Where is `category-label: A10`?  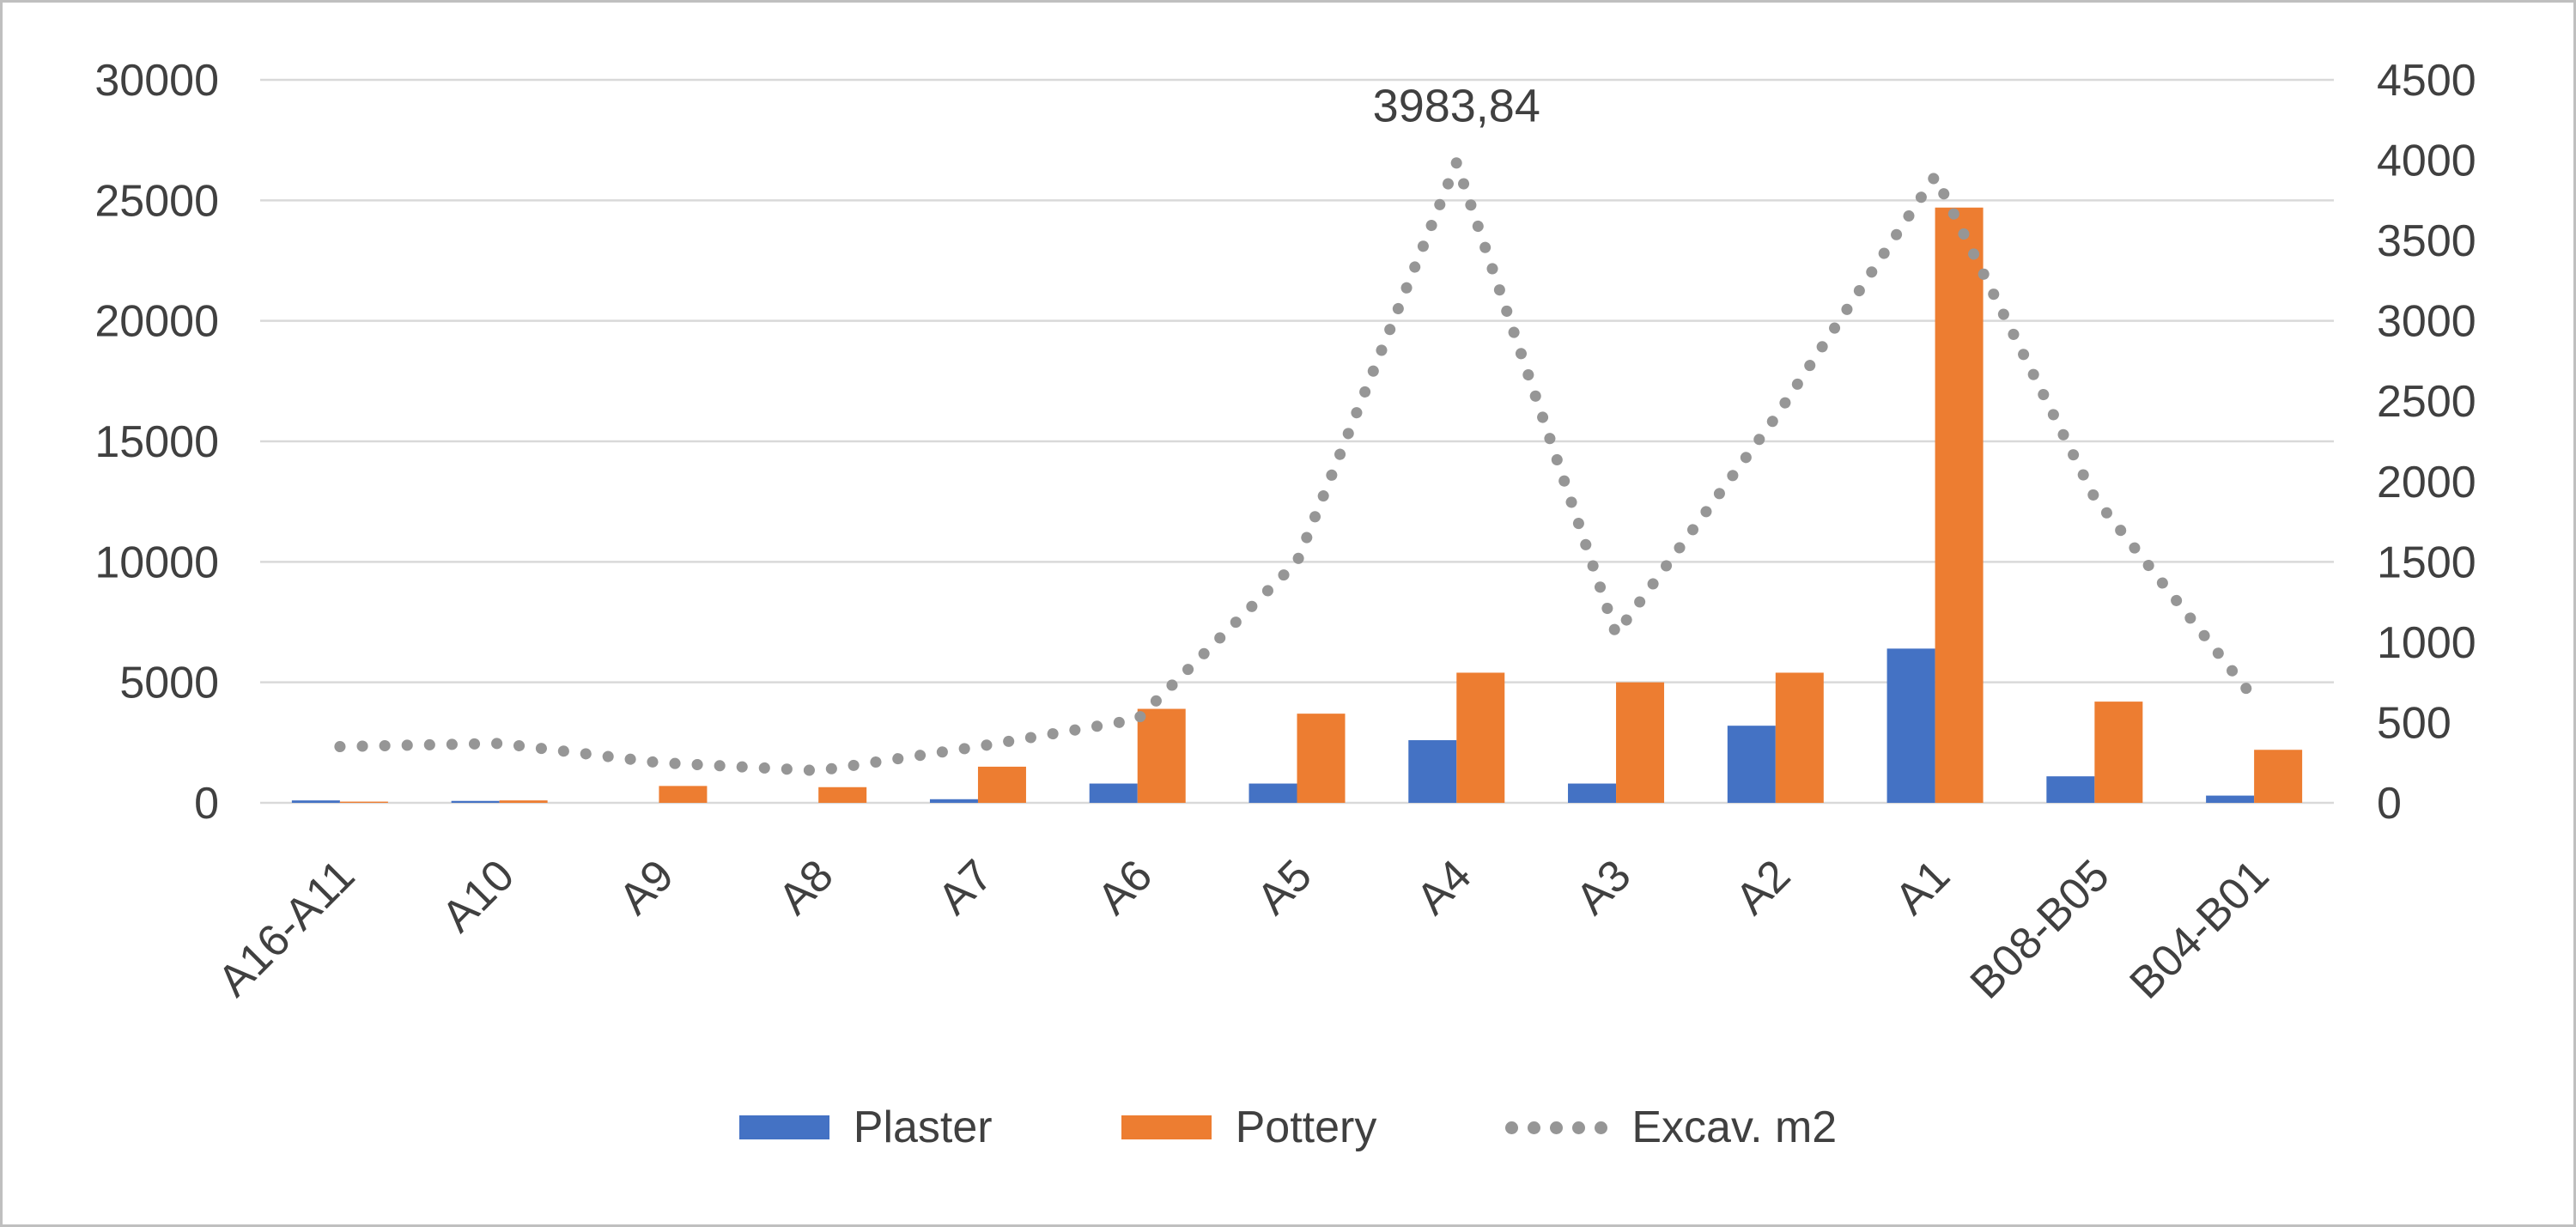
category-label: A10 is located at coordinates (479, 895).